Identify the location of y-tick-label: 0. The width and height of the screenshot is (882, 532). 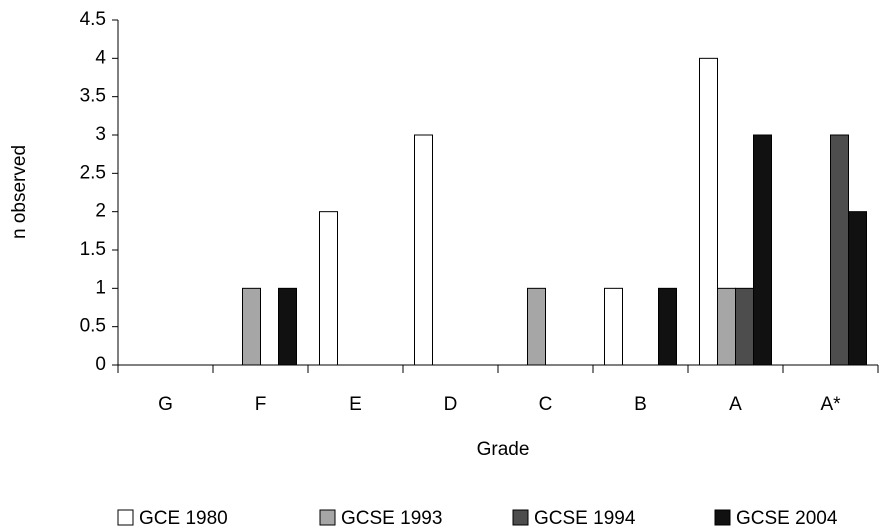
(100, 364).